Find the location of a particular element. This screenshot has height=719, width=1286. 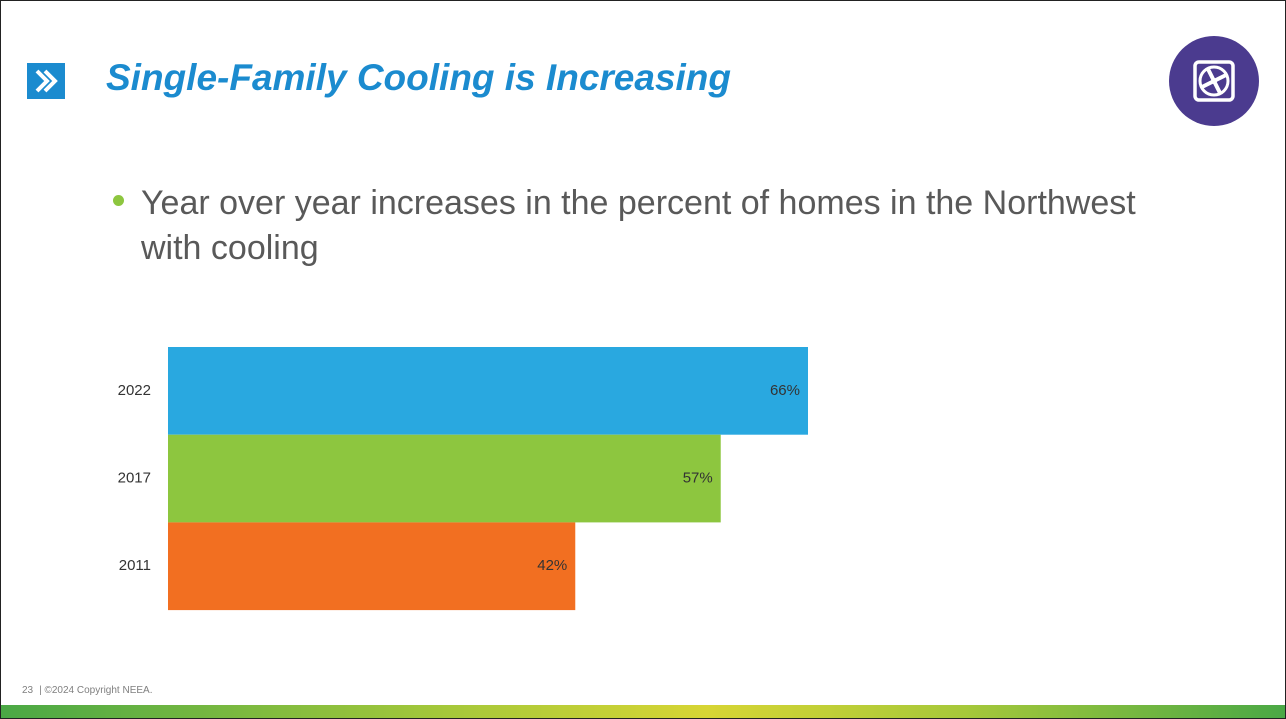

value-label: 42% is located at coordinates (552, 565).